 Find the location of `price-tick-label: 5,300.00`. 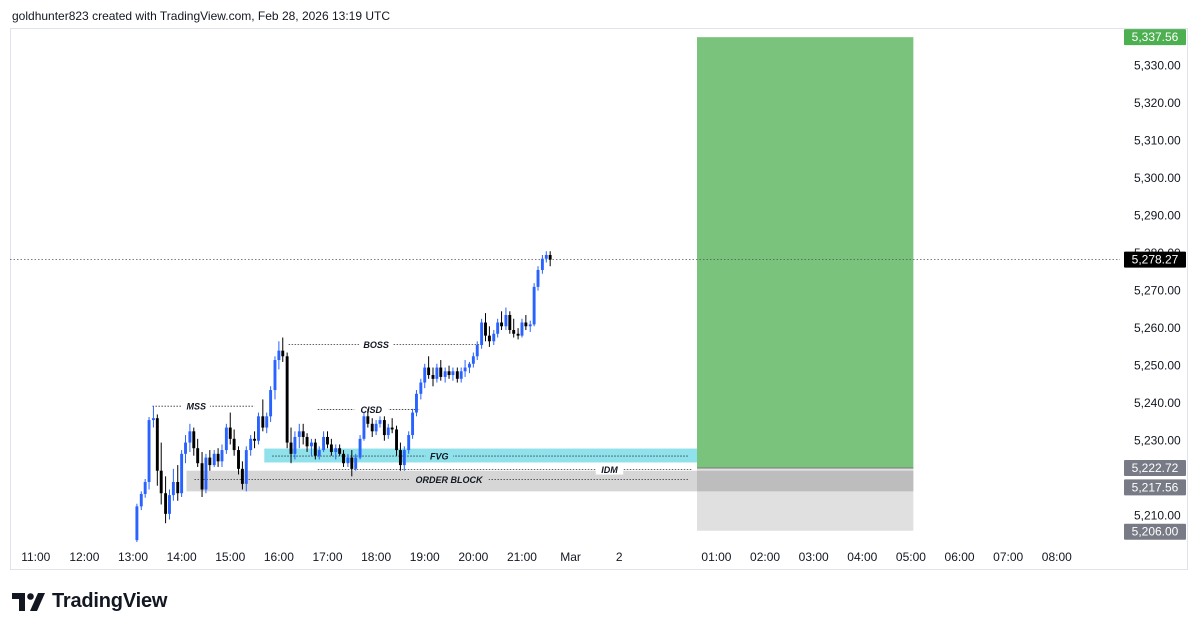

price-tick-label: 5,300.00 is located at coordinates (1157, 178).